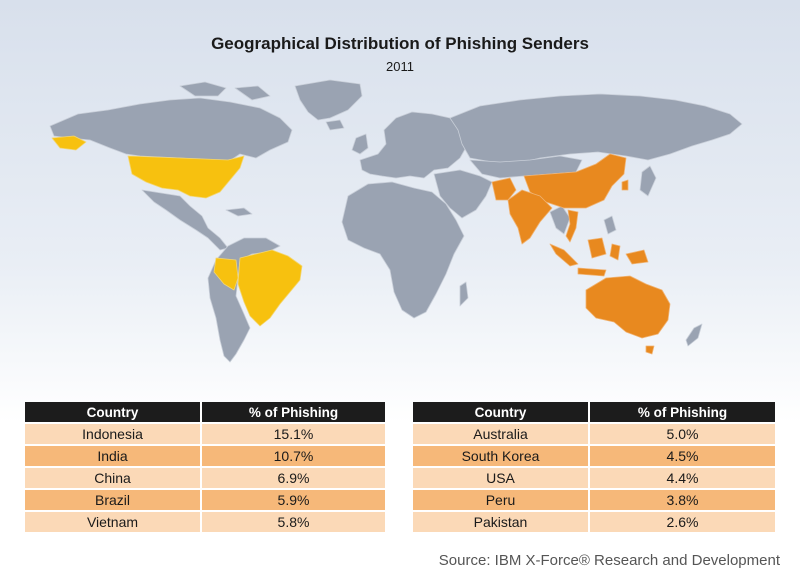  I want to click on country-cell: Australia, so click(501, 433).